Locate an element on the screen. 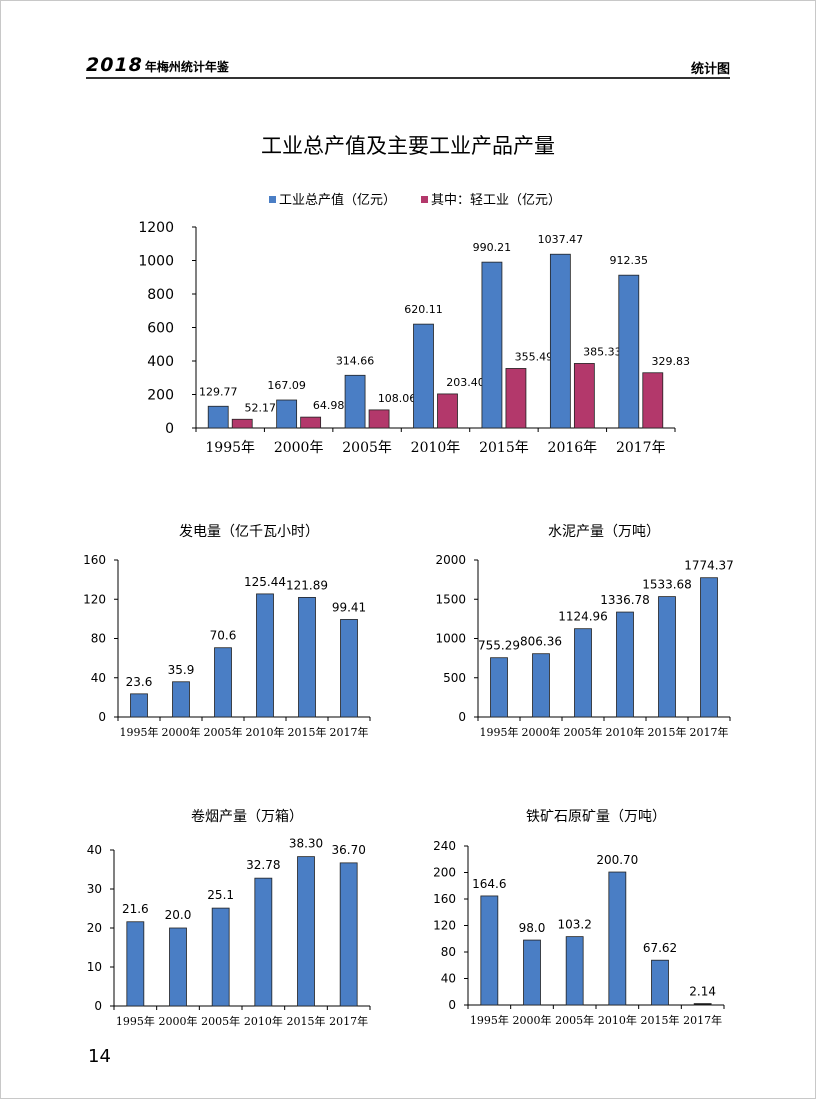 The height and width of the screenshot is (1099, 816). value-label-2017年: 1774.37 is located at coordinates (709, 566).